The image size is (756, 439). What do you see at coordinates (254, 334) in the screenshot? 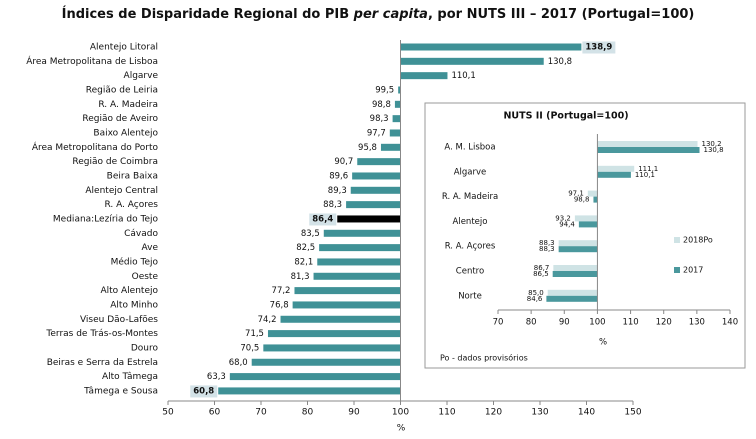
I see `value-label: 71,5` at bounding box center [254, 334].